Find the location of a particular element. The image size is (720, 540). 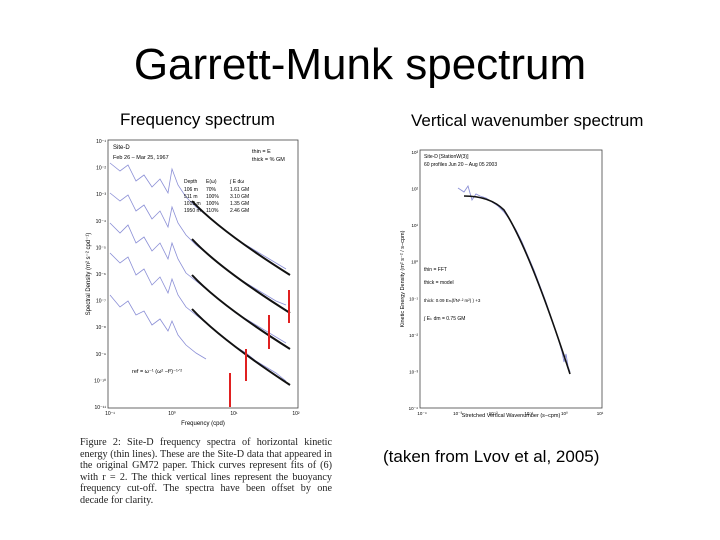

table-cell: 1.35 GM is located at coordinates (239, 204).